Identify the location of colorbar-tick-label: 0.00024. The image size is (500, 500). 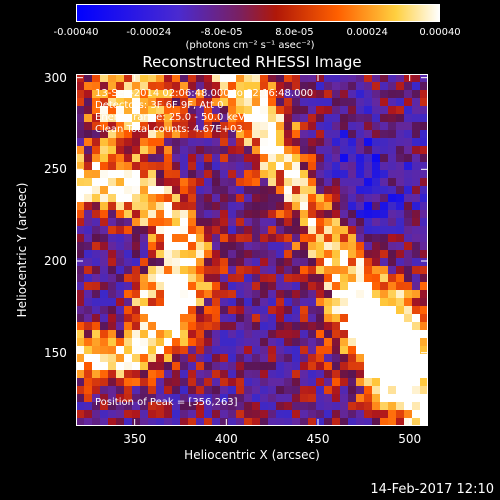
(367, 32).